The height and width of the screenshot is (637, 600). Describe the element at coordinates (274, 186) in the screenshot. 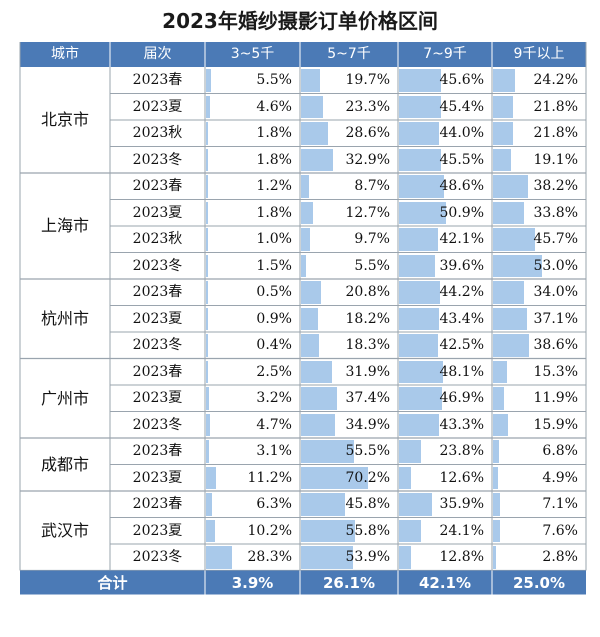

I see `value-label: 1.2%` at that location.